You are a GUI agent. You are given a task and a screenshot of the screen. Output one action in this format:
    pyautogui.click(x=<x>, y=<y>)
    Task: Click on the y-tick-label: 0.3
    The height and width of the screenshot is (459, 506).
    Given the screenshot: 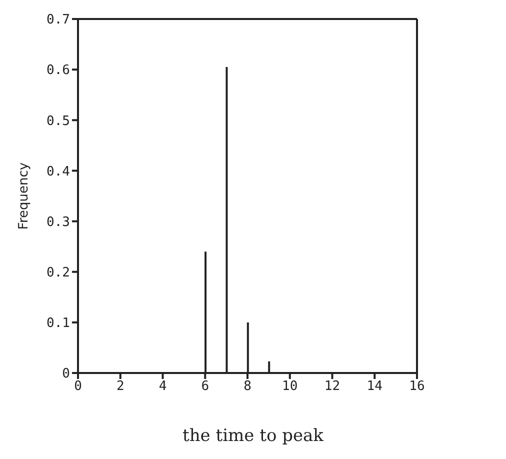 What is the action you would take?
    pyautogui.click(x=58, y=222)
    